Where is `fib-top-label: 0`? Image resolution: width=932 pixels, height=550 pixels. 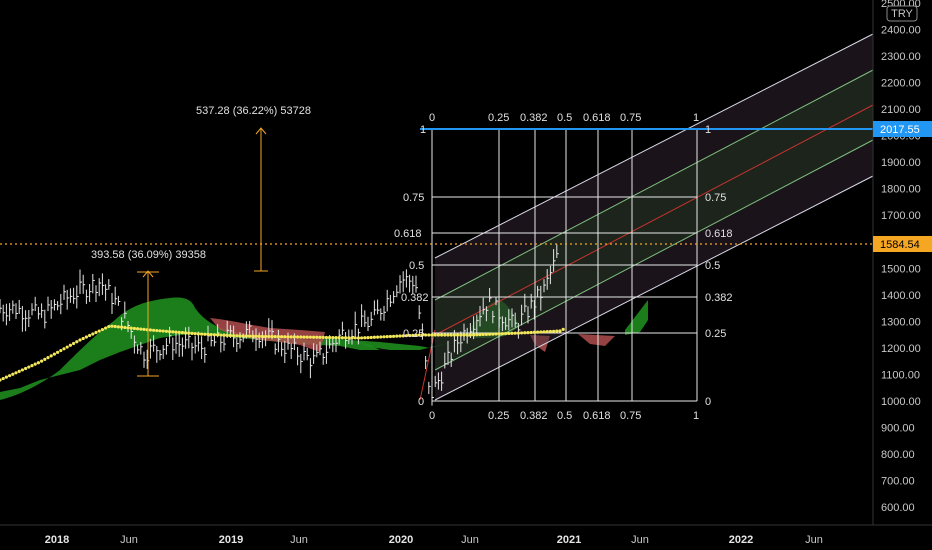
fib-top-label: 0 is located at coordinates (432, 118).